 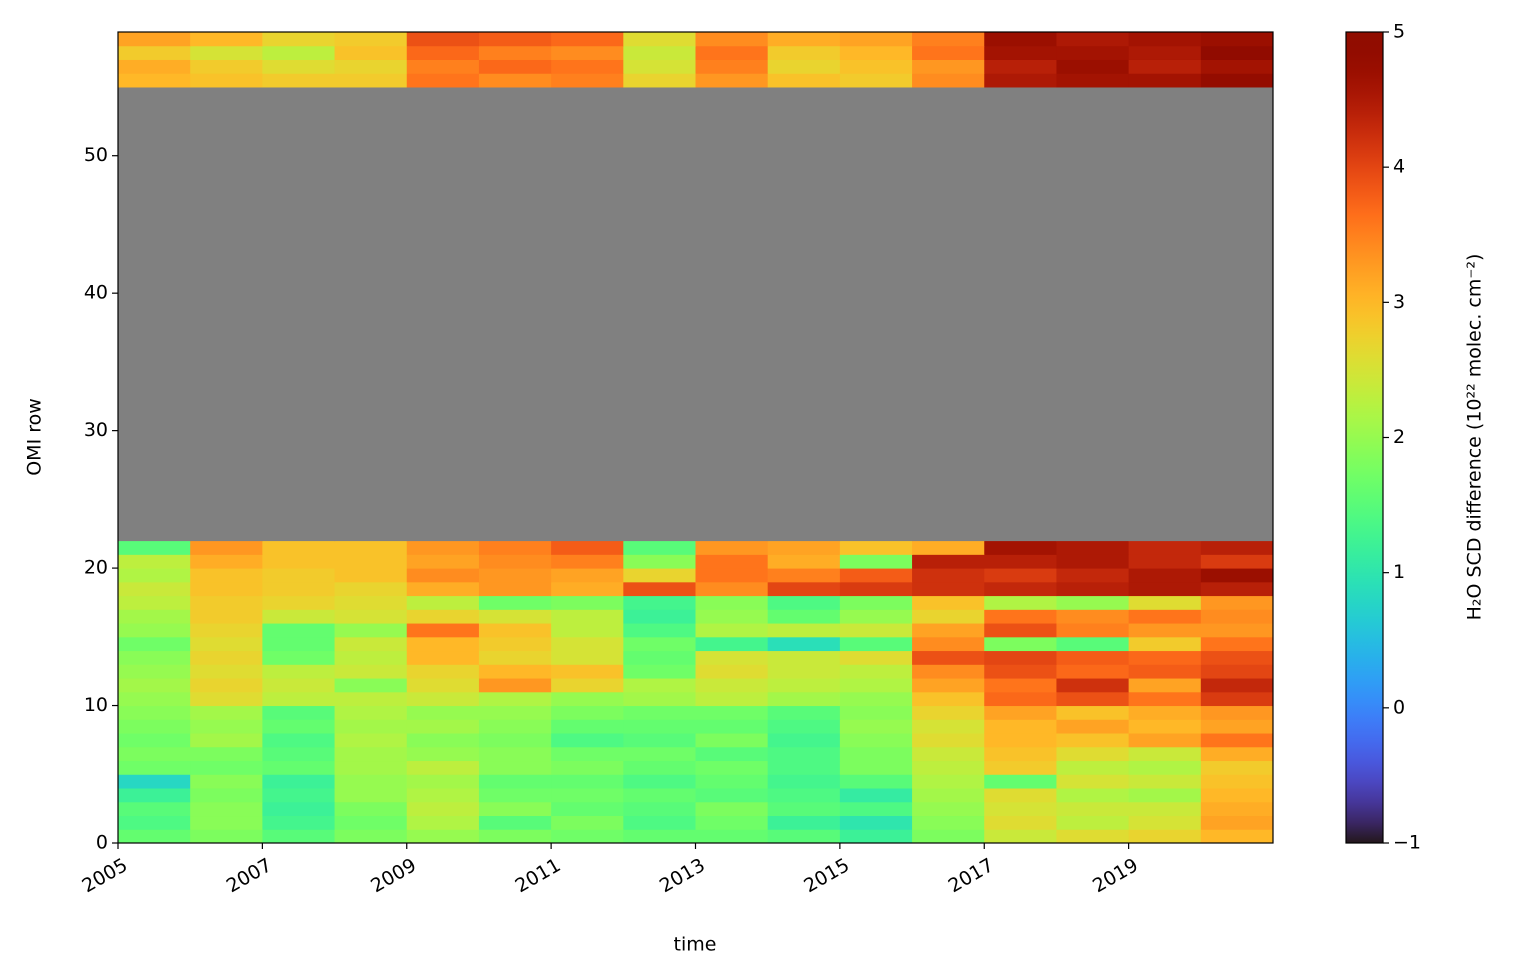 What do you see at coordinates (96, 293) in the screenshot?
I see `y-tick-label: 40` at bounding box center [96, 293].